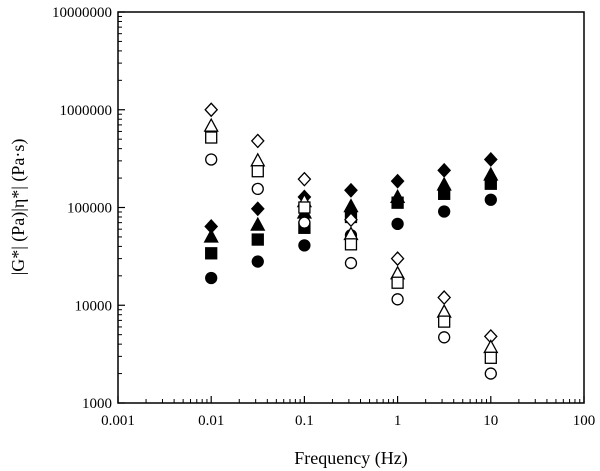 Image resolution: width=600 pixels, height=471 pixels. I want to click on x-tick-label: 0.001, so click(118, 421).